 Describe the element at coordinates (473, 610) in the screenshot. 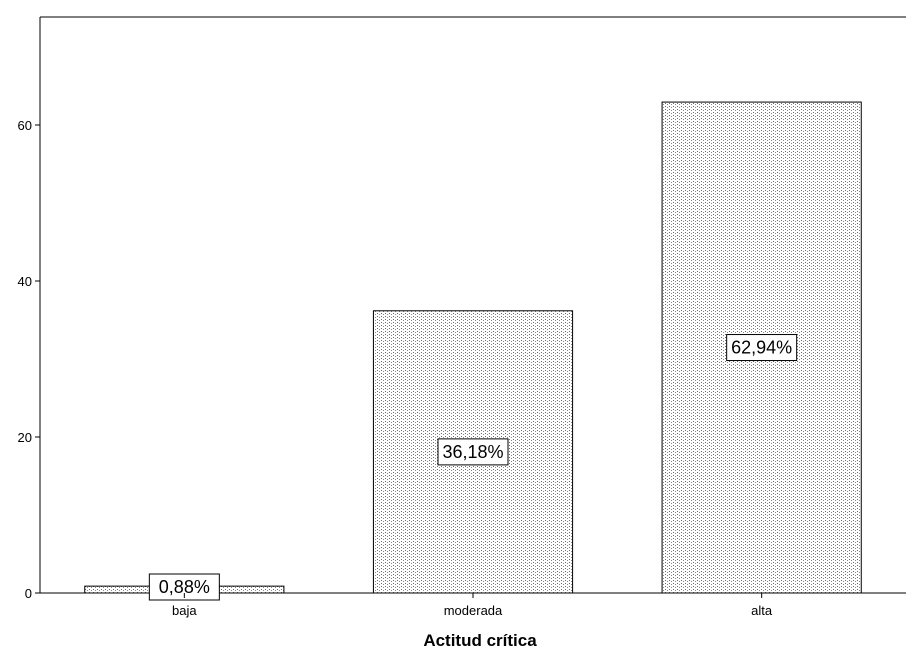

I see `x-tick-label: moderada` at that location.